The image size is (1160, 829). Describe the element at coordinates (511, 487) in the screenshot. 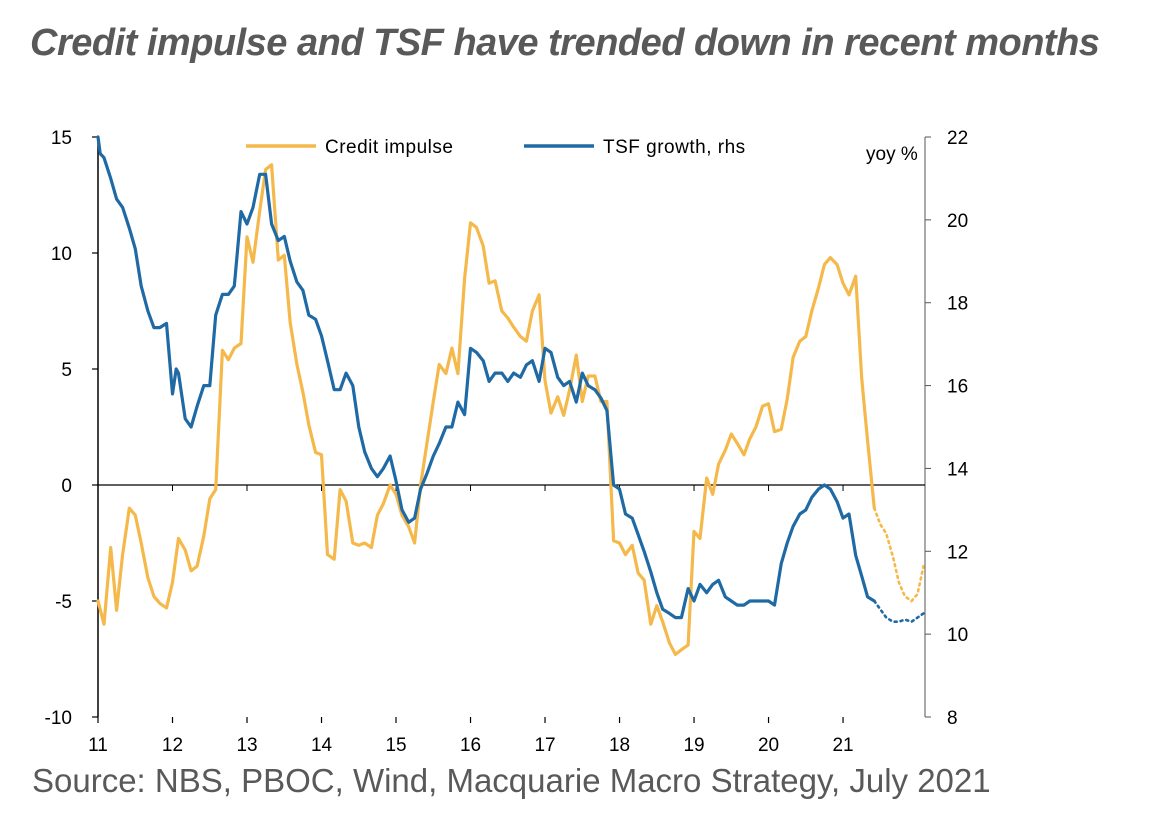

I see `zero-line` at that location.